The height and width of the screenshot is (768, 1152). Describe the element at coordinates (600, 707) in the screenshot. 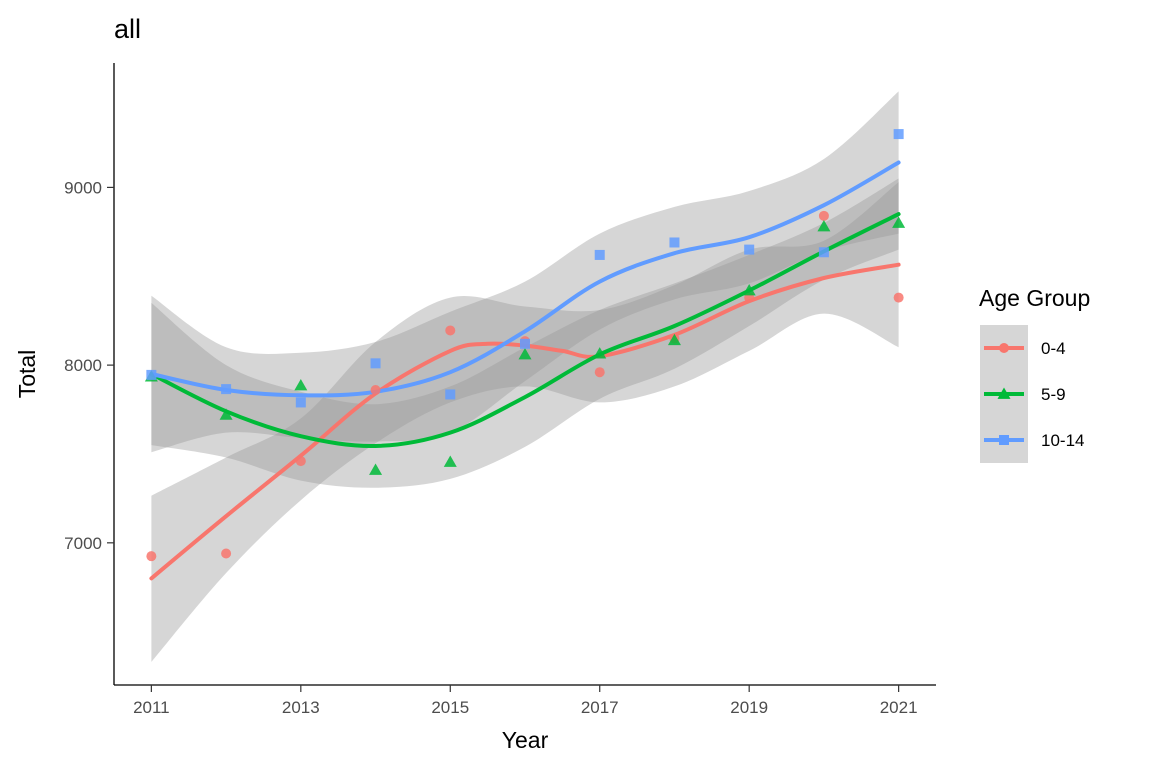

I see `x-tick-label: 2017` at that location.